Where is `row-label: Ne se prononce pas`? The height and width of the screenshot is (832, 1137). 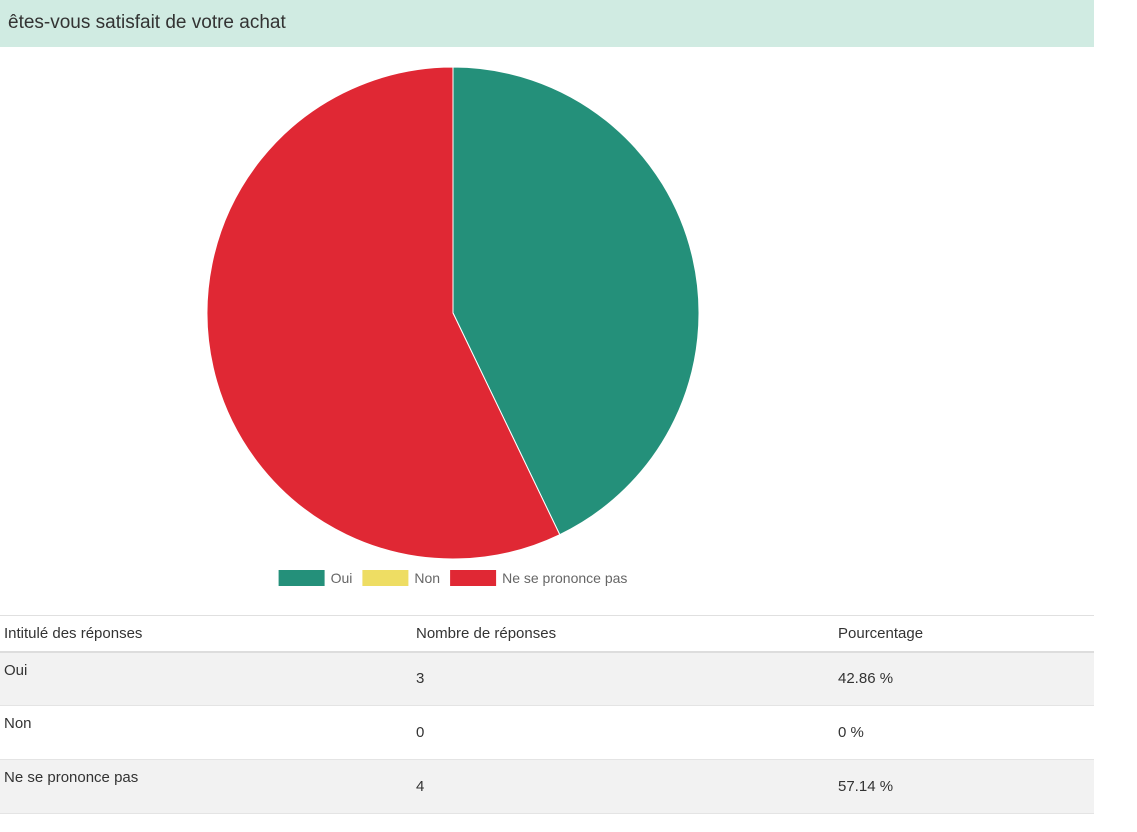
row-label: Ne se prononce pas is located at coordinates (206, 786).